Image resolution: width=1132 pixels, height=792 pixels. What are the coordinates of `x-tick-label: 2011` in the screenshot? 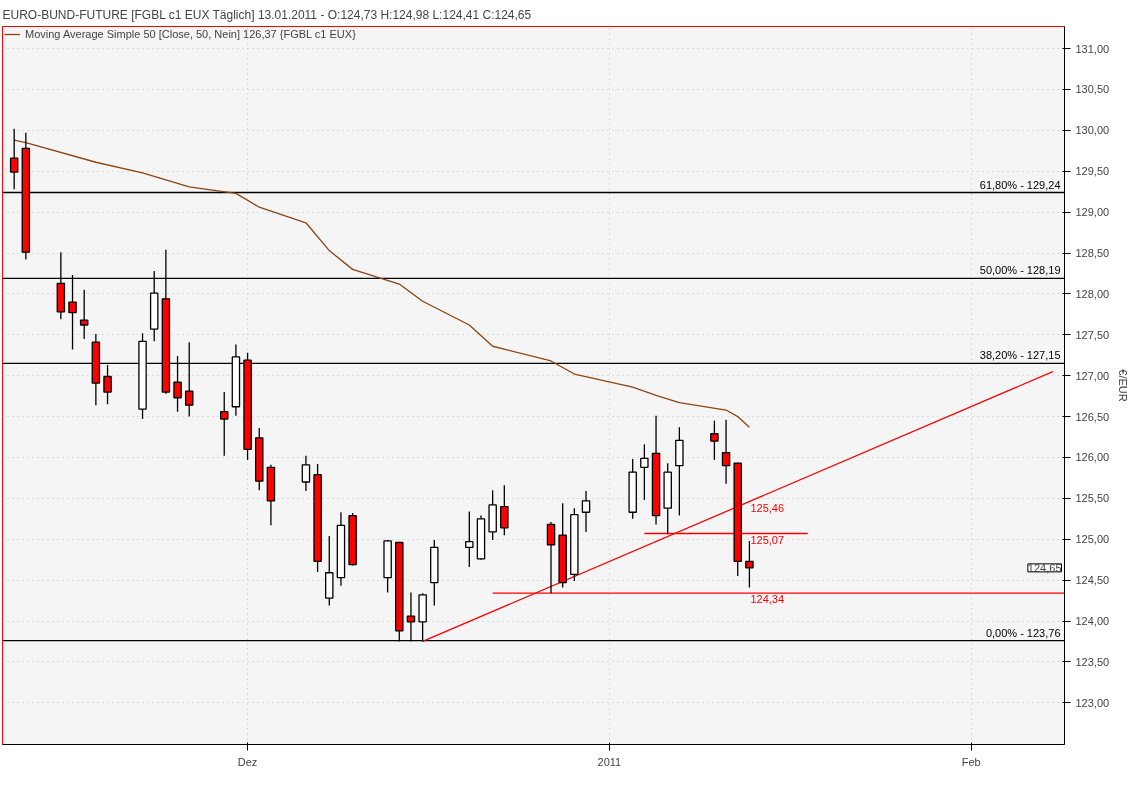 It's located at (609, 761).